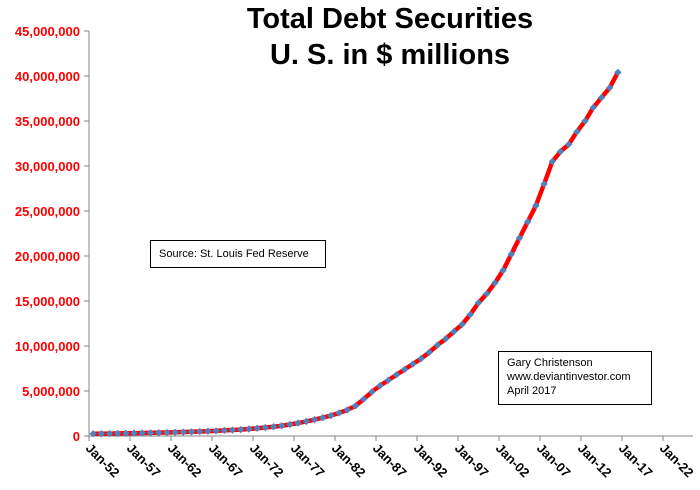 This screenshot has width=700, height=490. What do you see at coordinates (431, 461) in the screenshot?
I see `x-tick-label: Jan-92` at bounding box center [431, 461].